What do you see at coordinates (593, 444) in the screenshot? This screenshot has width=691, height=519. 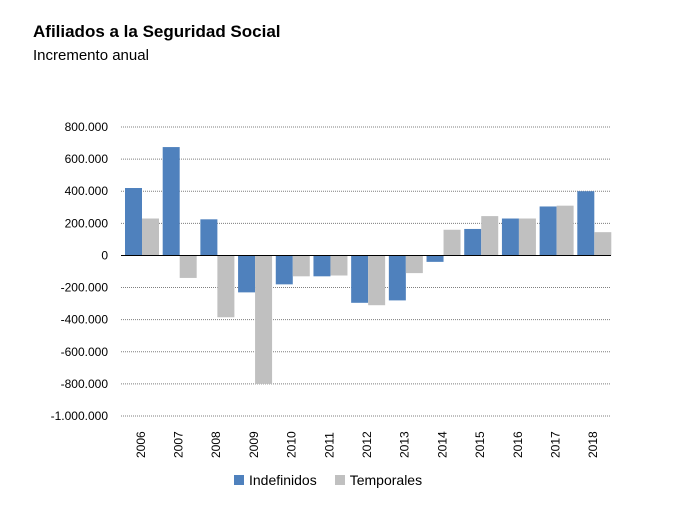 I see `x-tick-label: 2018` at bounding box center [593, 444].